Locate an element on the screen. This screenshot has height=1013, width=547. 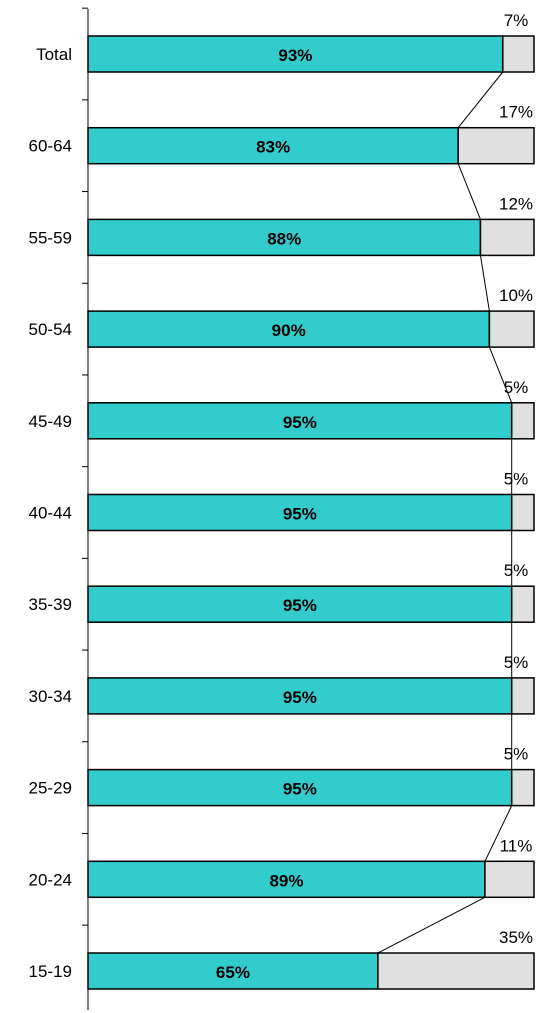
category-label: 20-24 is located at coordinates (50, 879).